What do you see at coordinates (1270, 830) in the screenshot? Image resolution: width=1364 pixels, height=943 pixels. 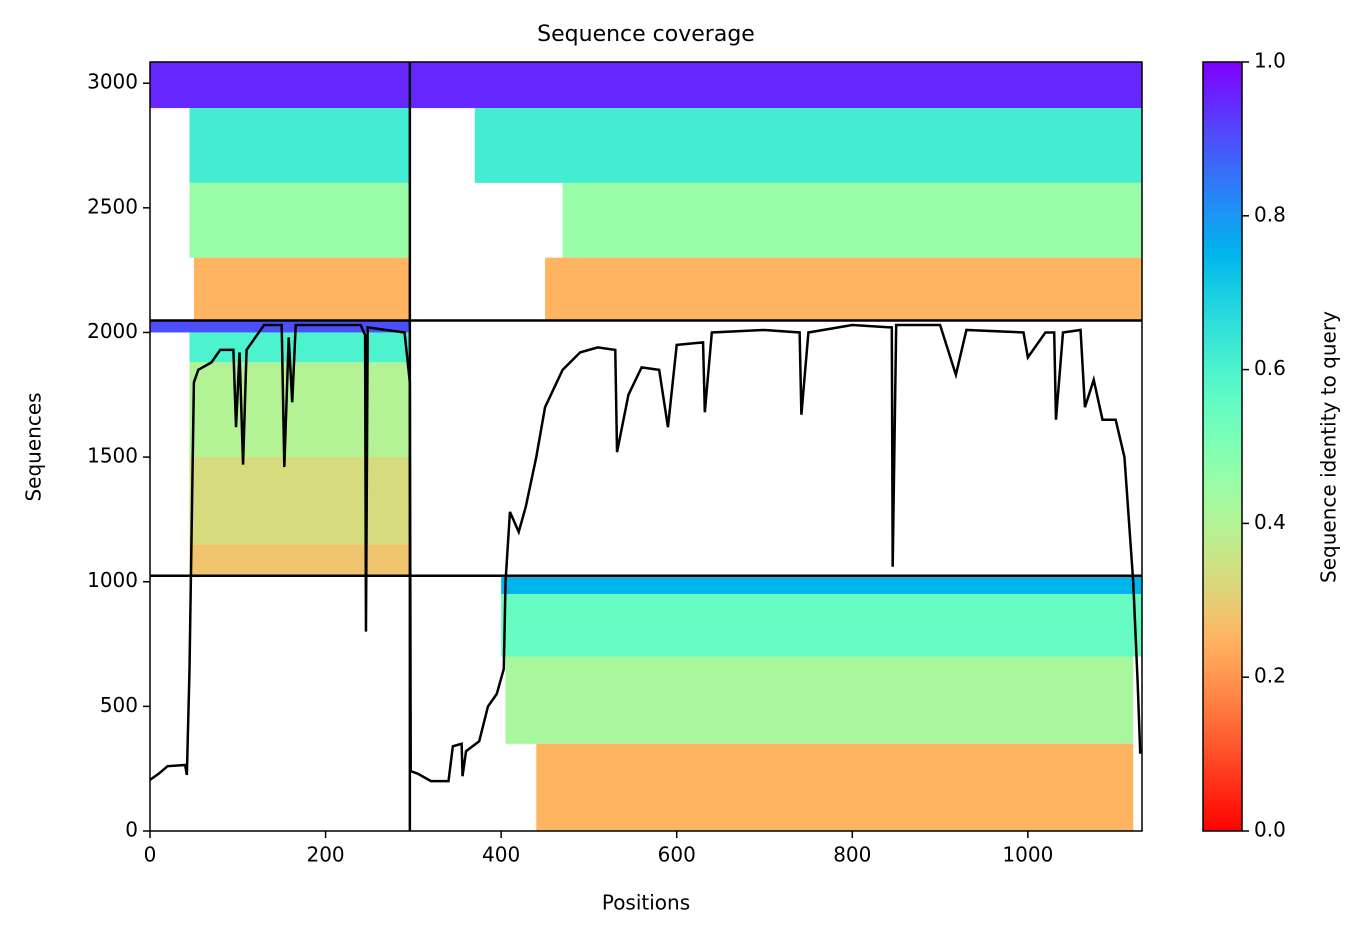 I see `colorbar-tick-label: 0.0` at bounding box center [1270, 830].